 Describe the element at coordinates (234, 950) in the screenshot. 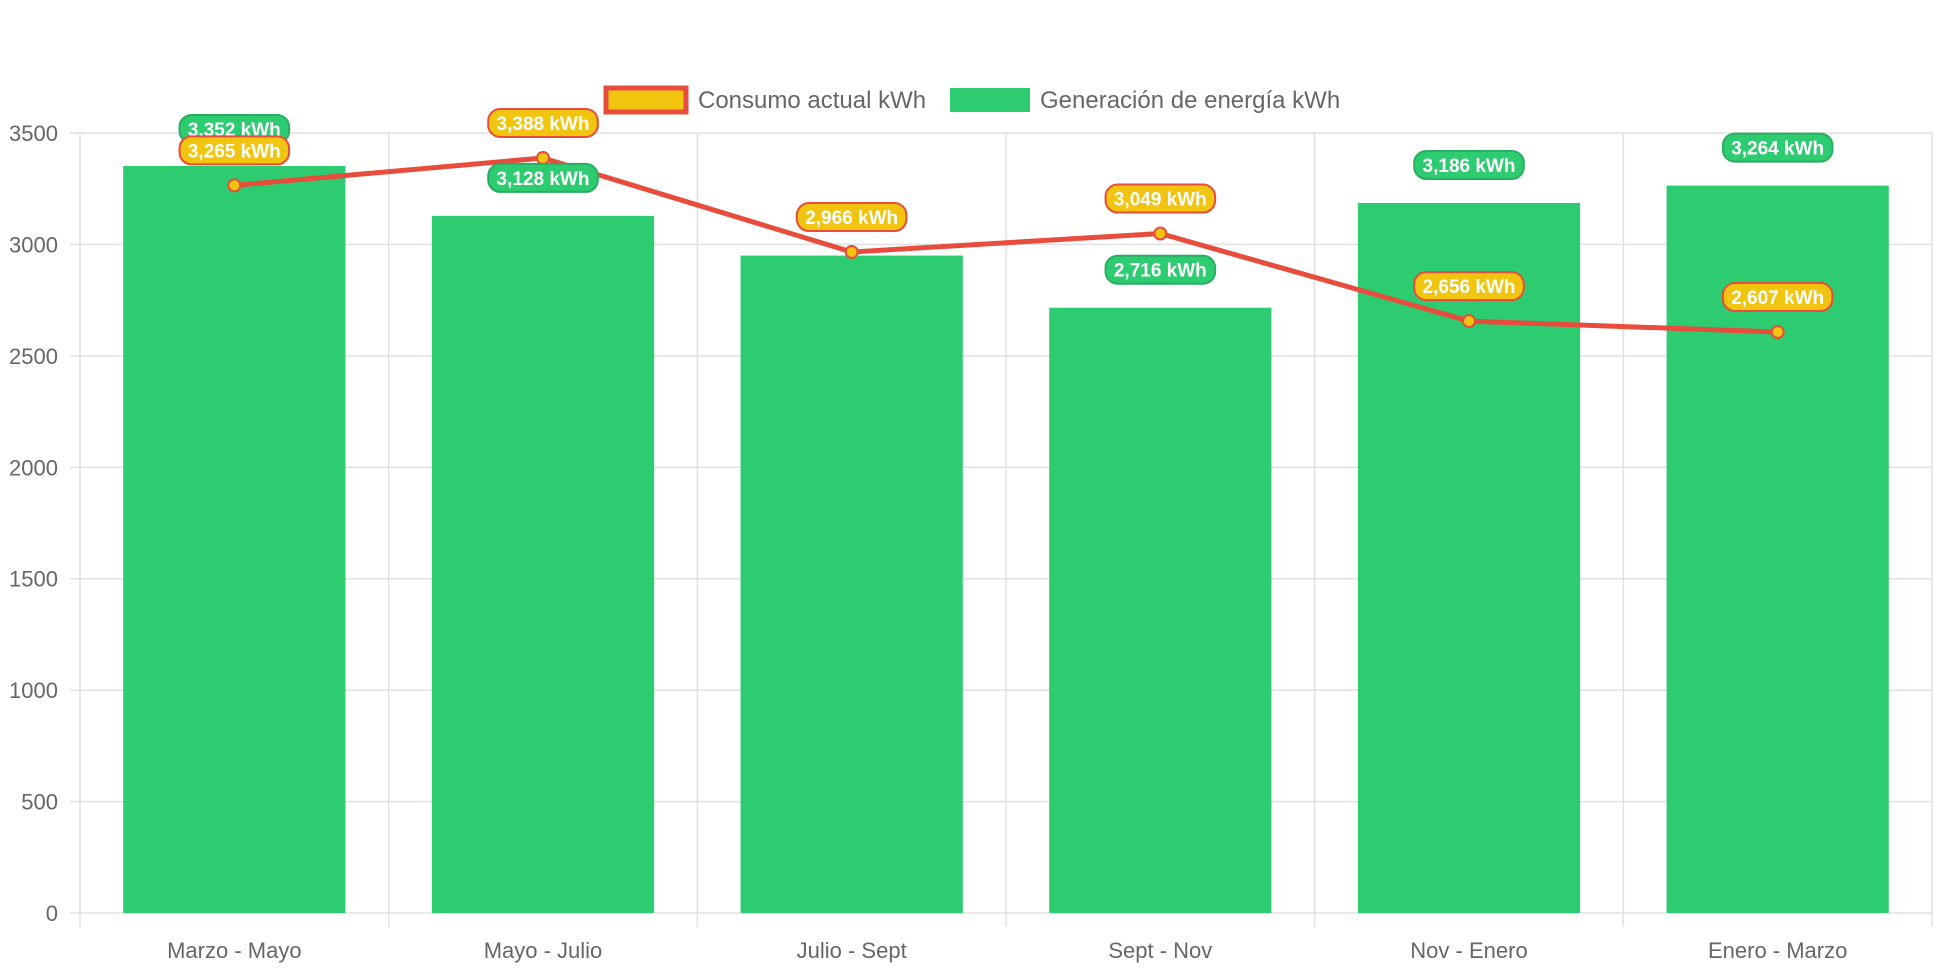

I see `x-tick-label: Marzo - Mayo` at that location.